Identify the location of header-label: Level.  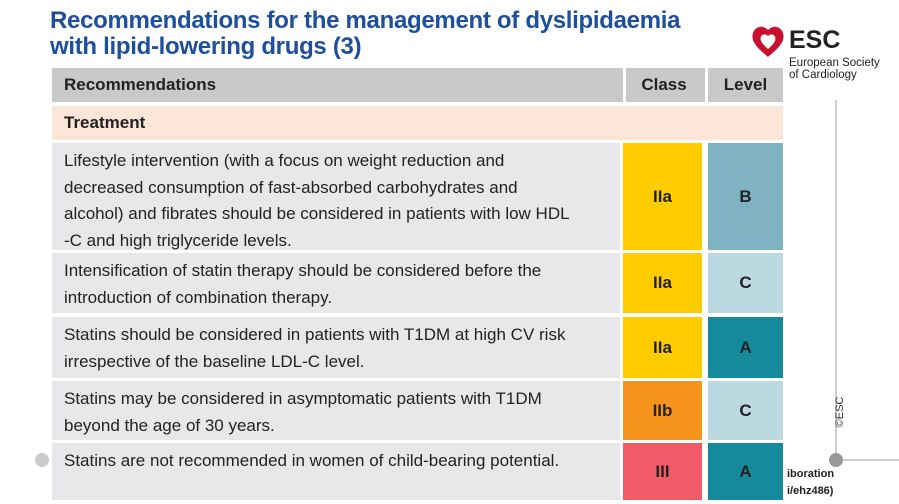
(744, 85).